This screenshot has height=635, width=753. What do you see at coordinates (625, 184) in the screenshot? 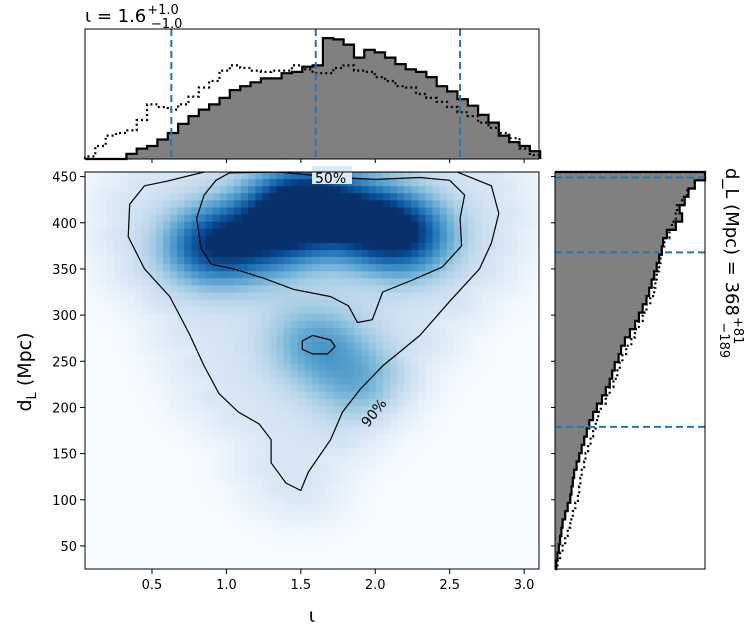
I see `right-bar` at bounding box center [625, 184].